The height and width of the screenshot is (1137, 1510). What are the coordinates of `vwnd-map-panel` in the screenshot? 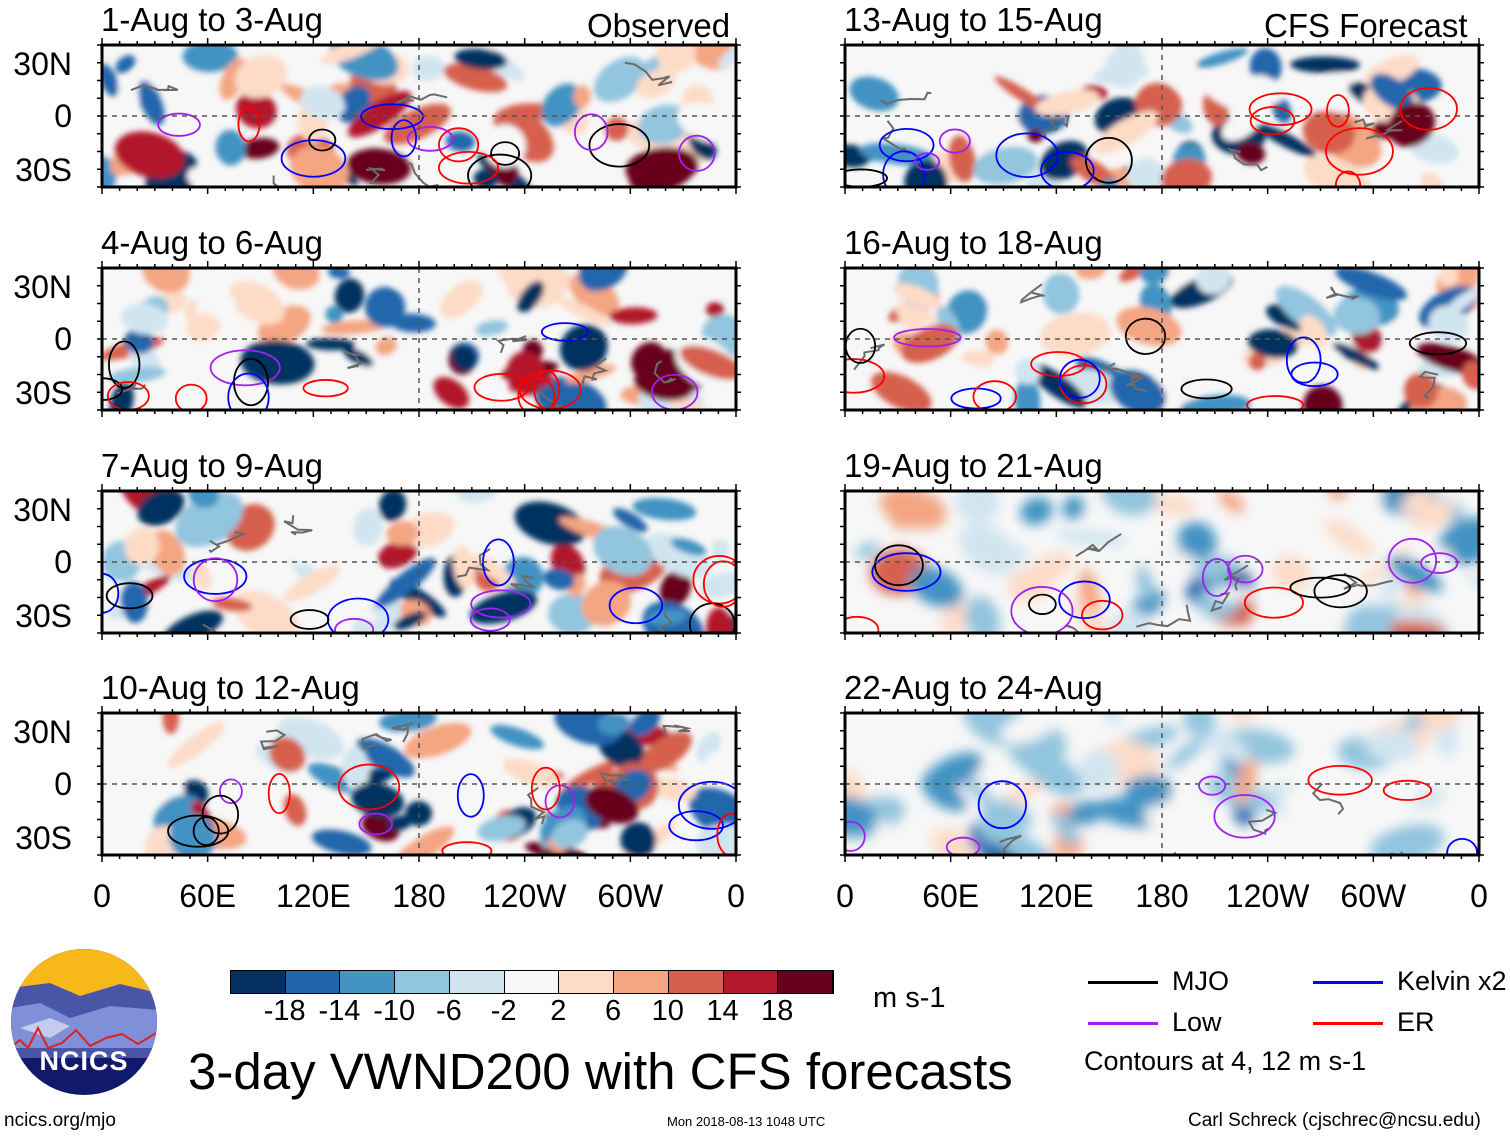 It's located at (419, 562).